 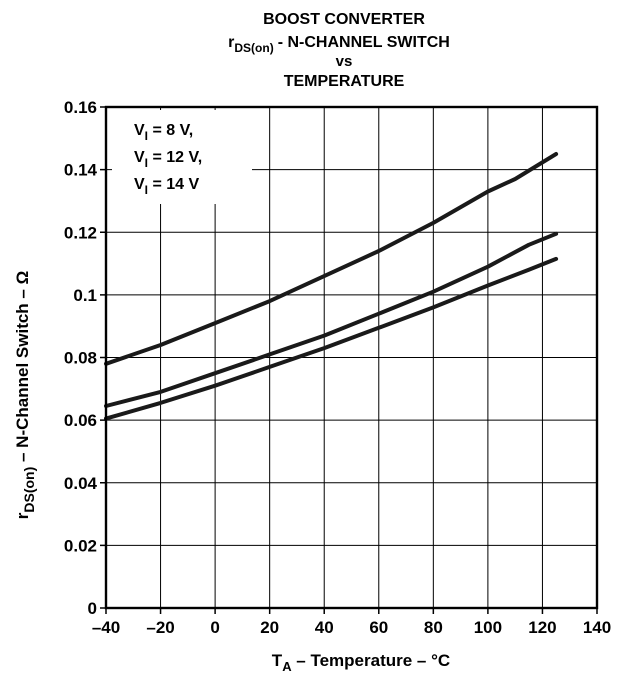 I want to click on y-tick-label-4: 0.08, so click(x=80, y=358).